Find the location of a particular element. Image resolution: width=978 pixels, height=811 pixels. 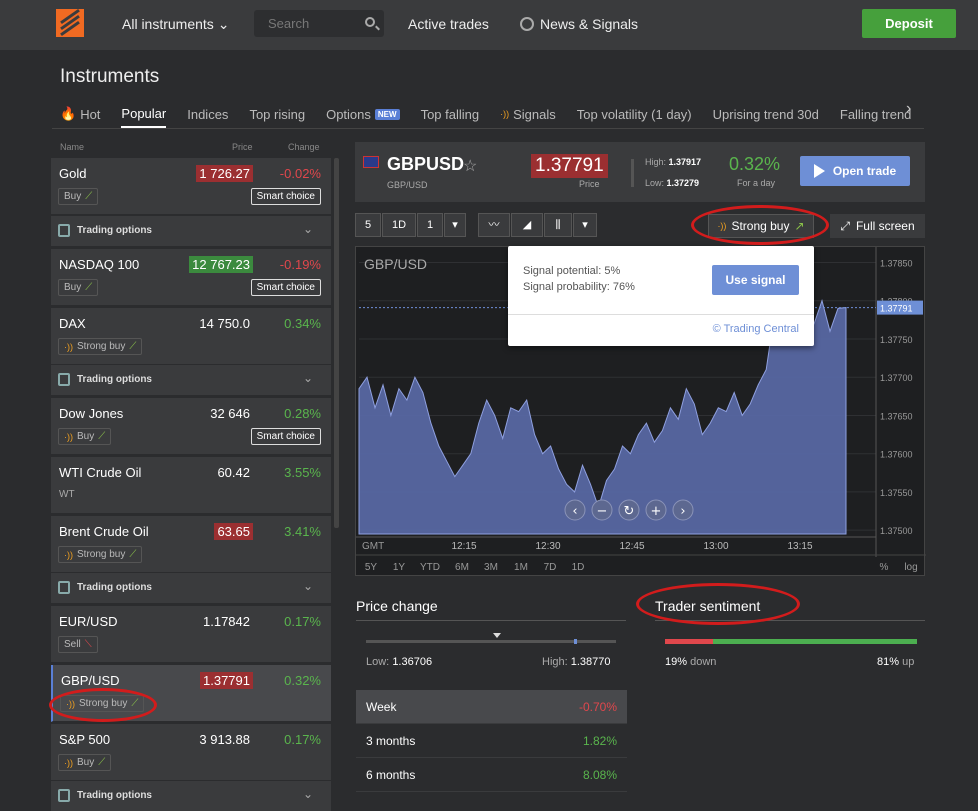

high-value: High: 1.37917 is located at coordinates (673, 162).